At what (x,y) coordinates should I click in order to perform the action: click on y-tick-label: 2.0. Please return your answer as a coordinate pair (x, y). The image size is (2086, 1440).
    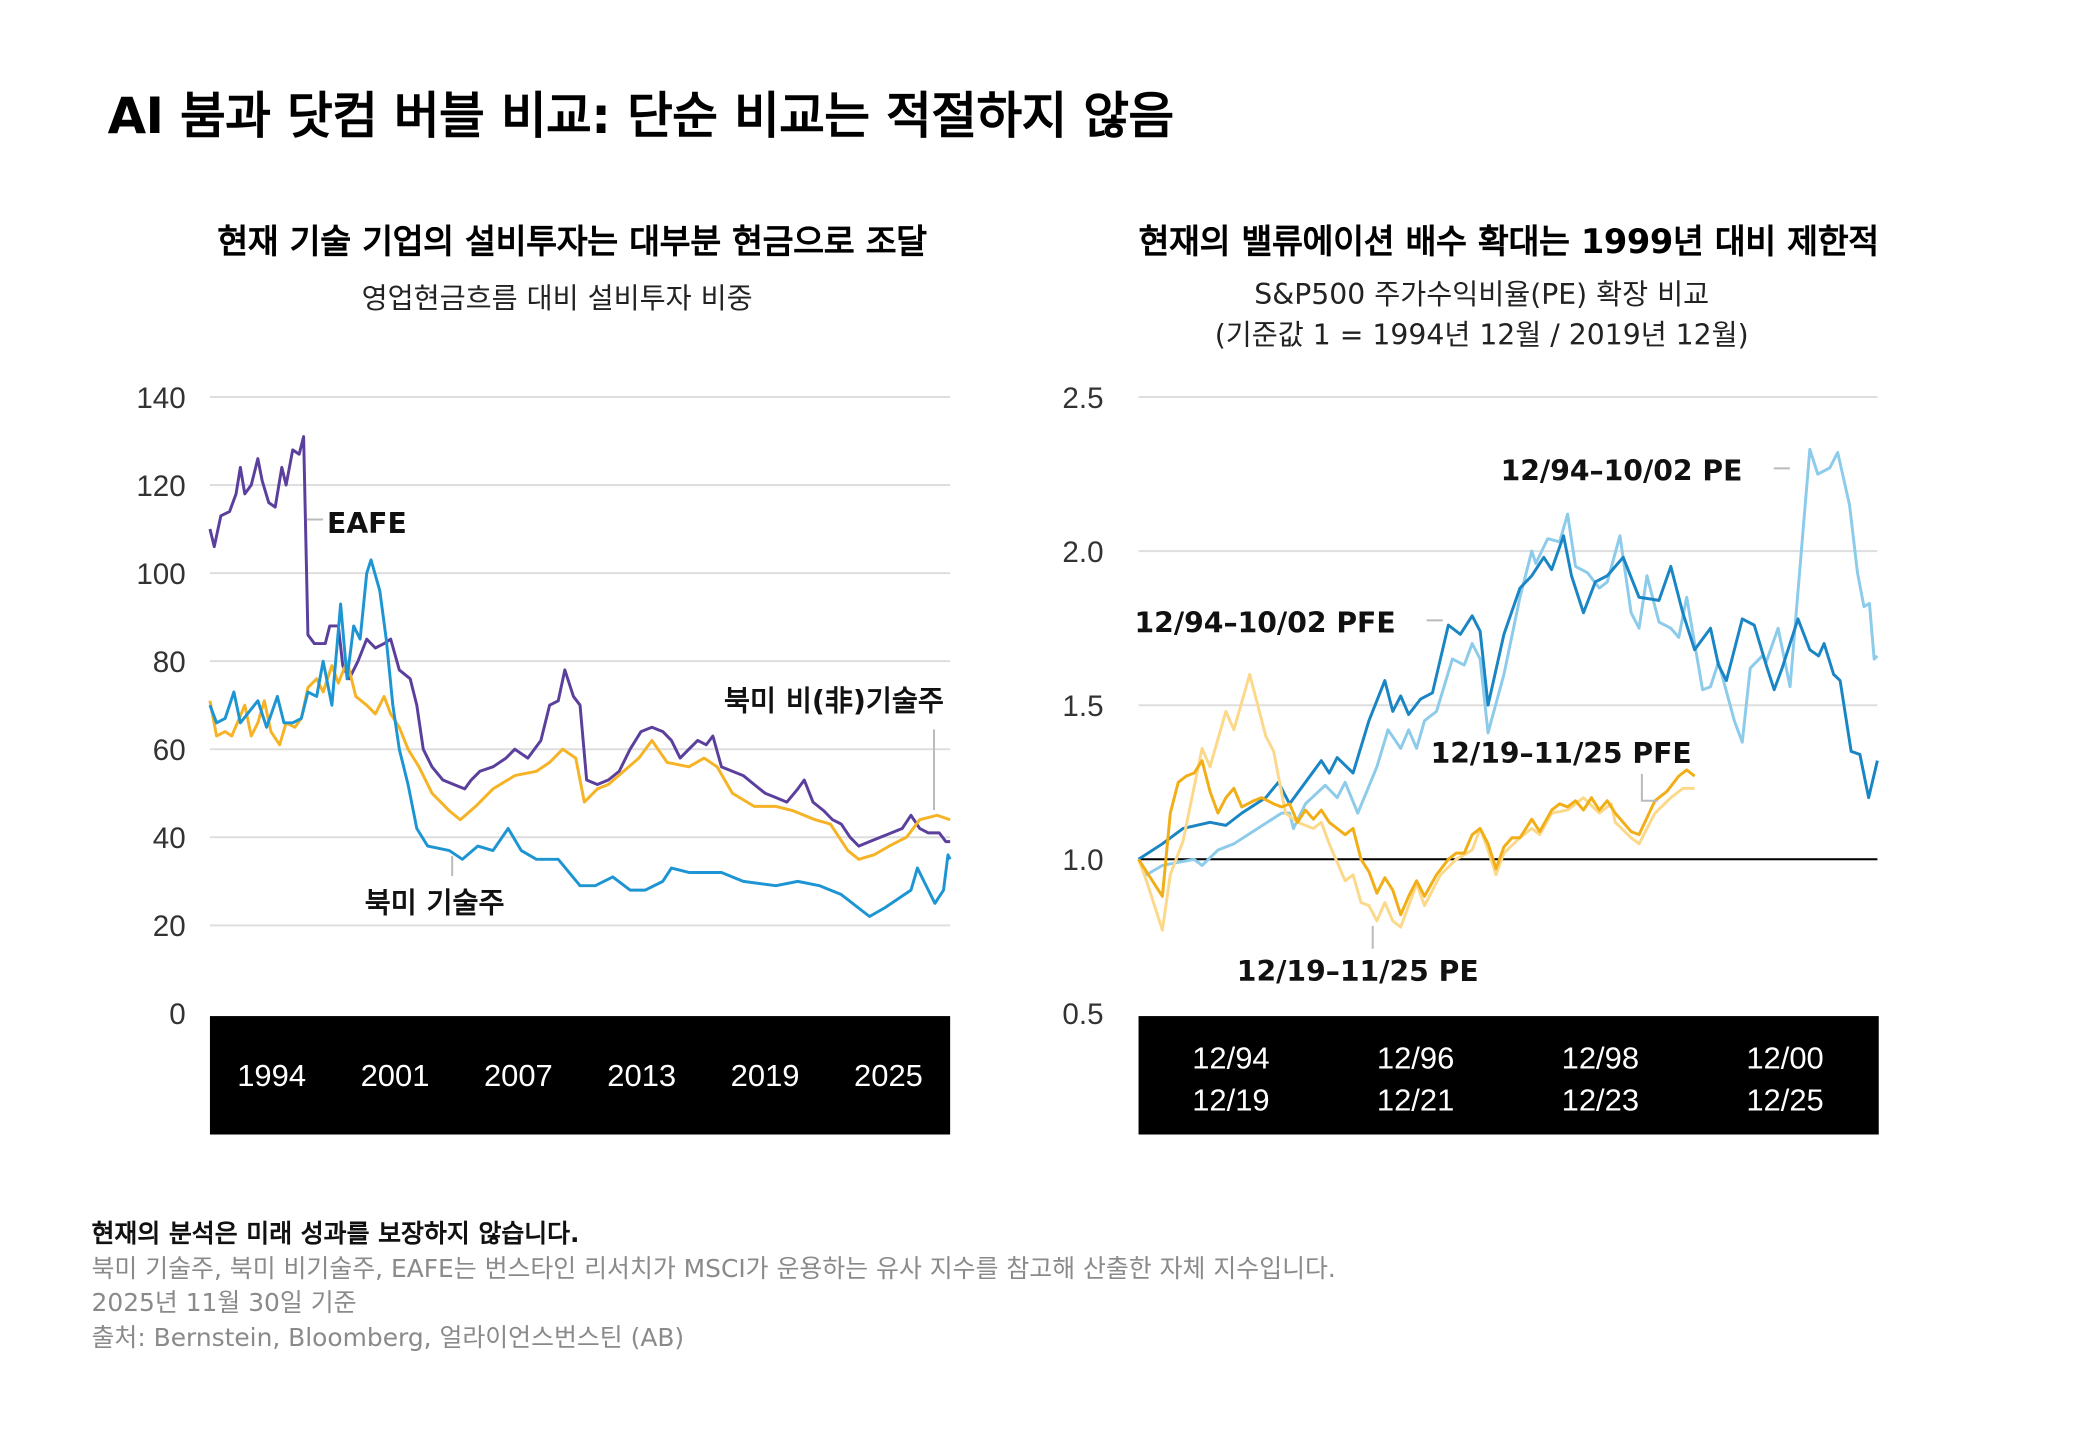
    Looking at the image, I should click on (1082, 552).